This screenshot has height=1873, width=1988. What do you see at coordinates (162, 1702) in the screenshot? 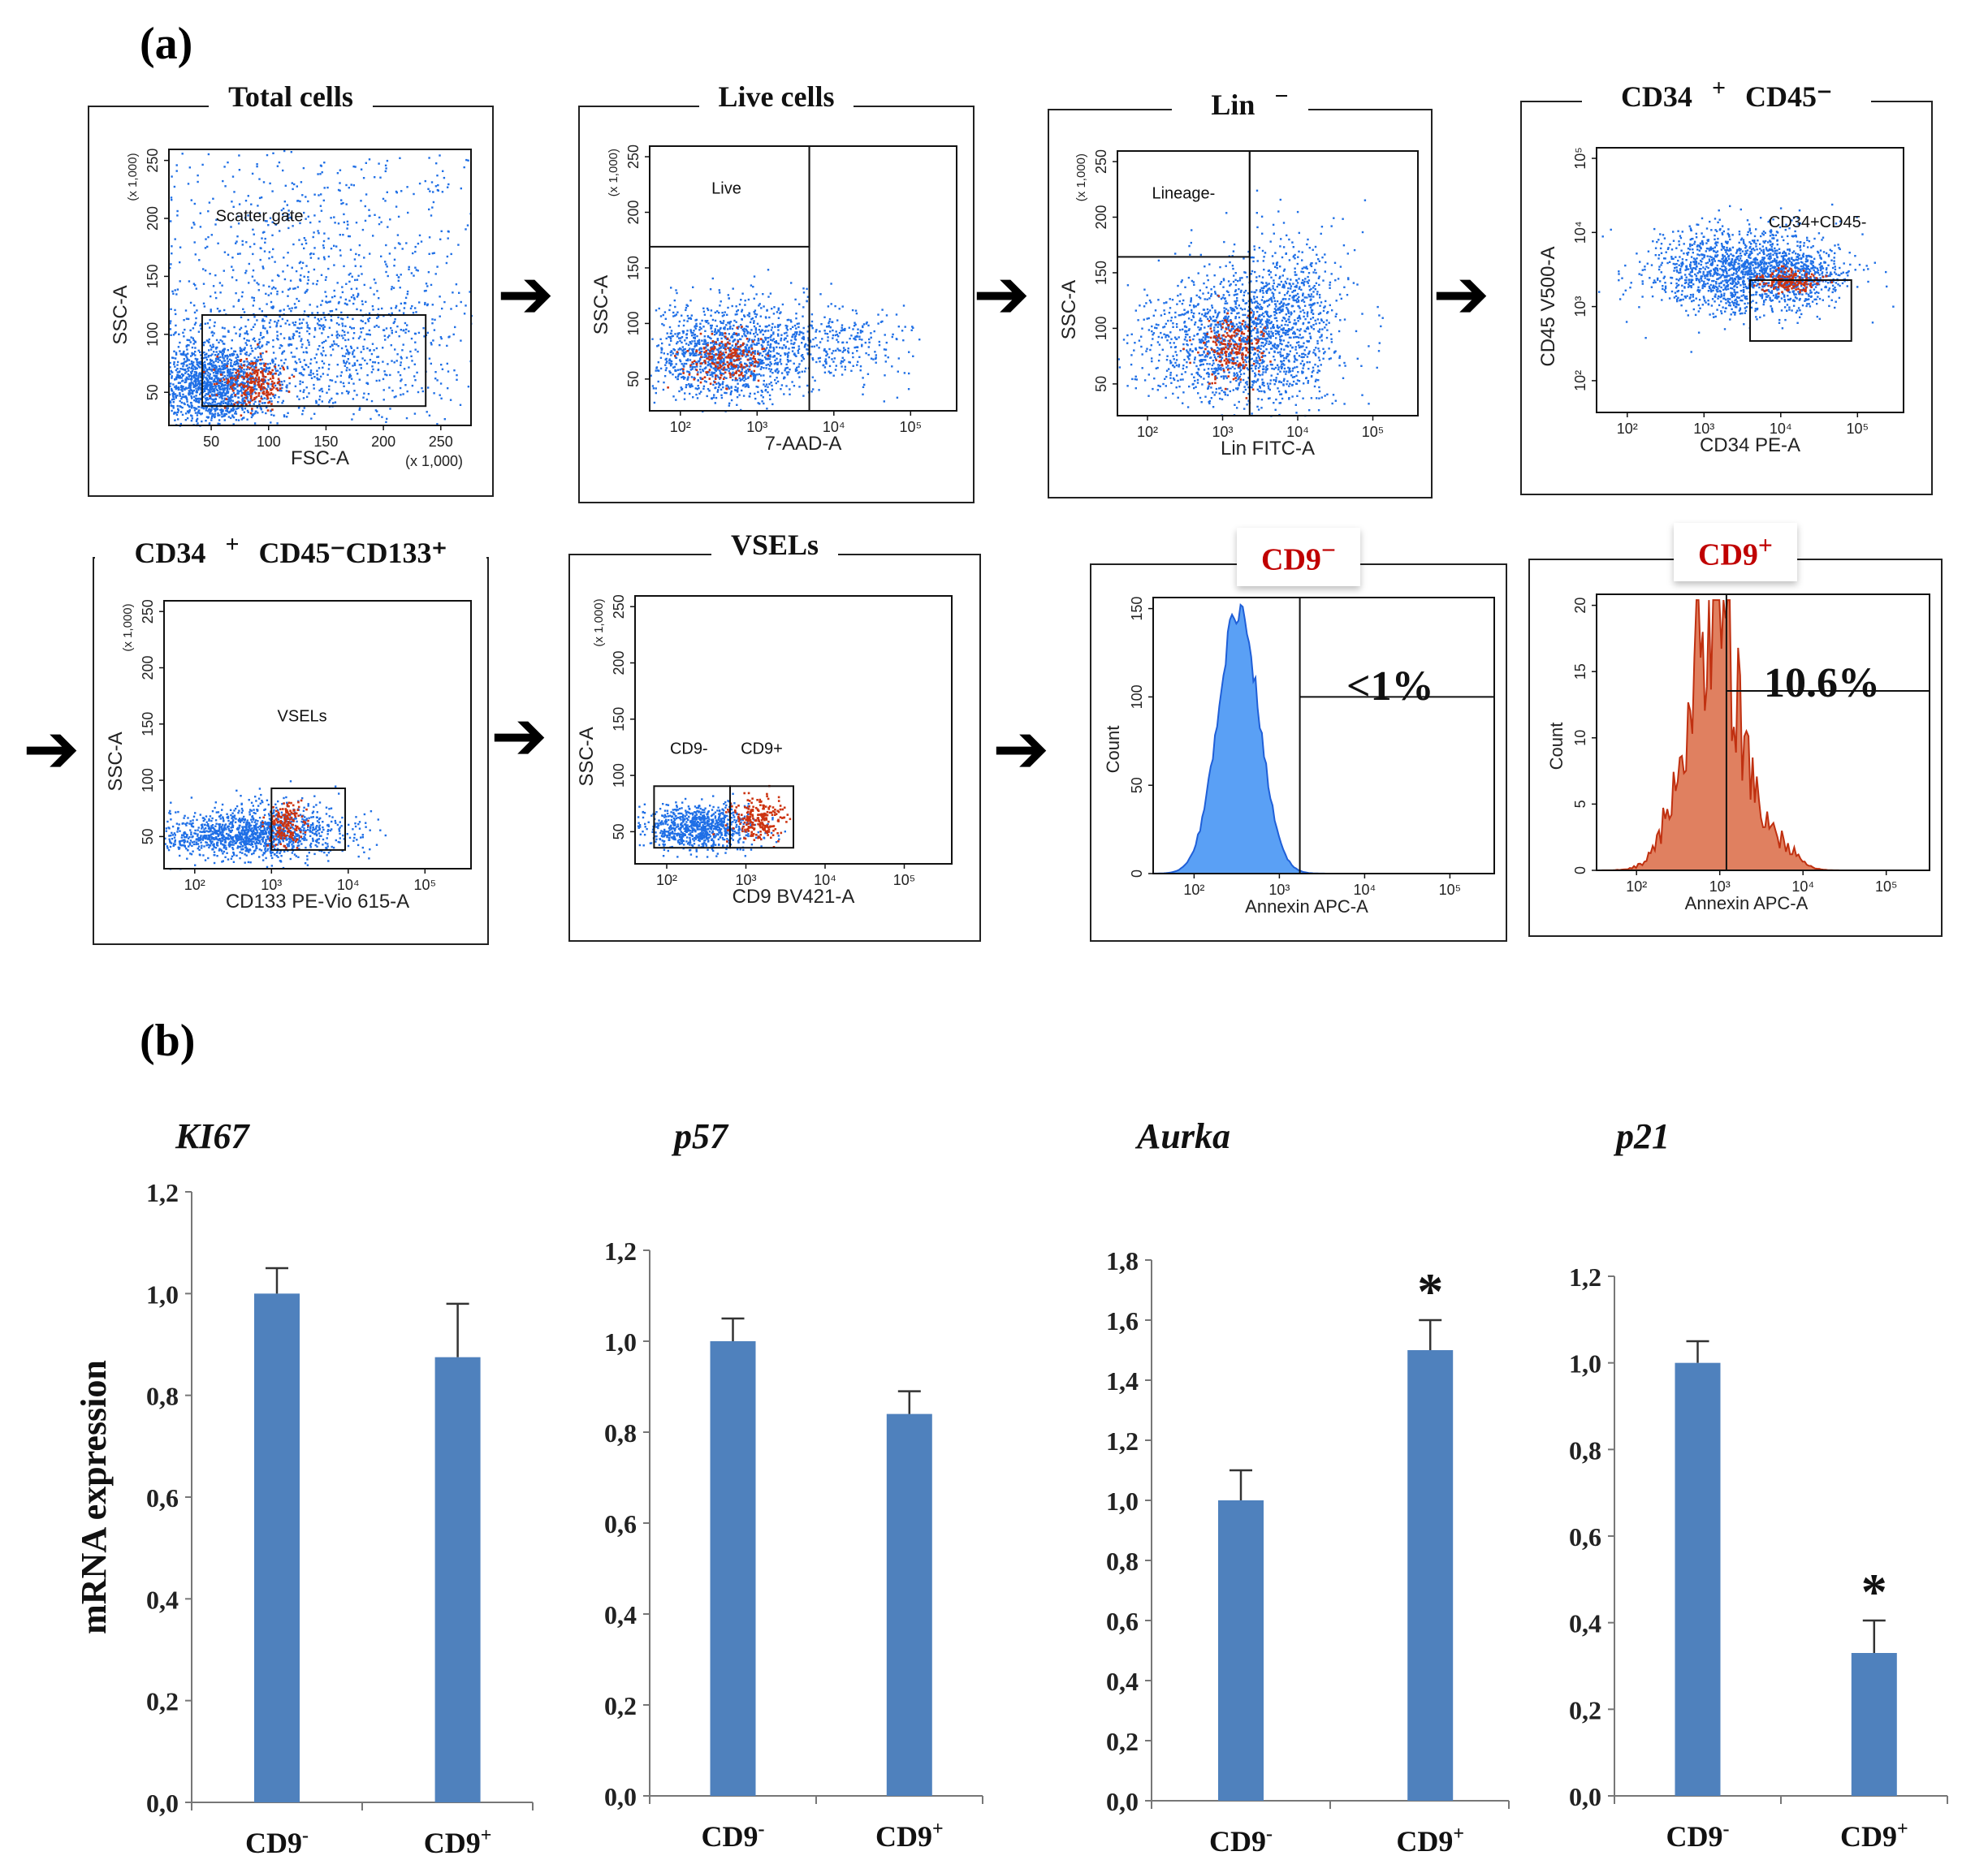
I see `y-tick-label: 0,2` at bounding box center [162, 1702].